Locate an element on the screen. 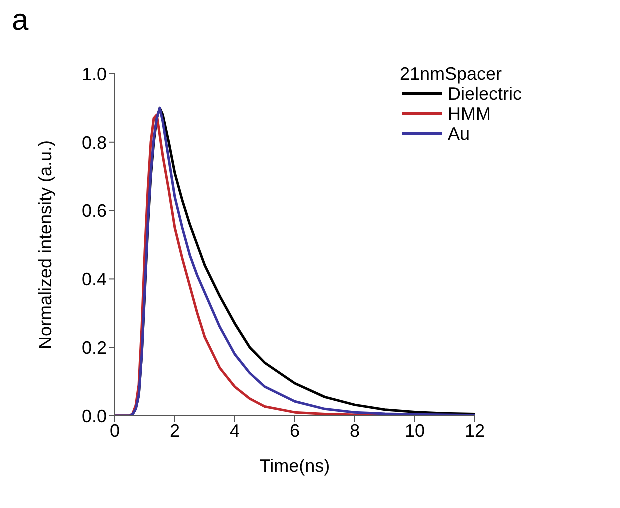 This screenshot has height=508, width=620. y-tick-label: 0.2 is located at coordinates (94, 348).